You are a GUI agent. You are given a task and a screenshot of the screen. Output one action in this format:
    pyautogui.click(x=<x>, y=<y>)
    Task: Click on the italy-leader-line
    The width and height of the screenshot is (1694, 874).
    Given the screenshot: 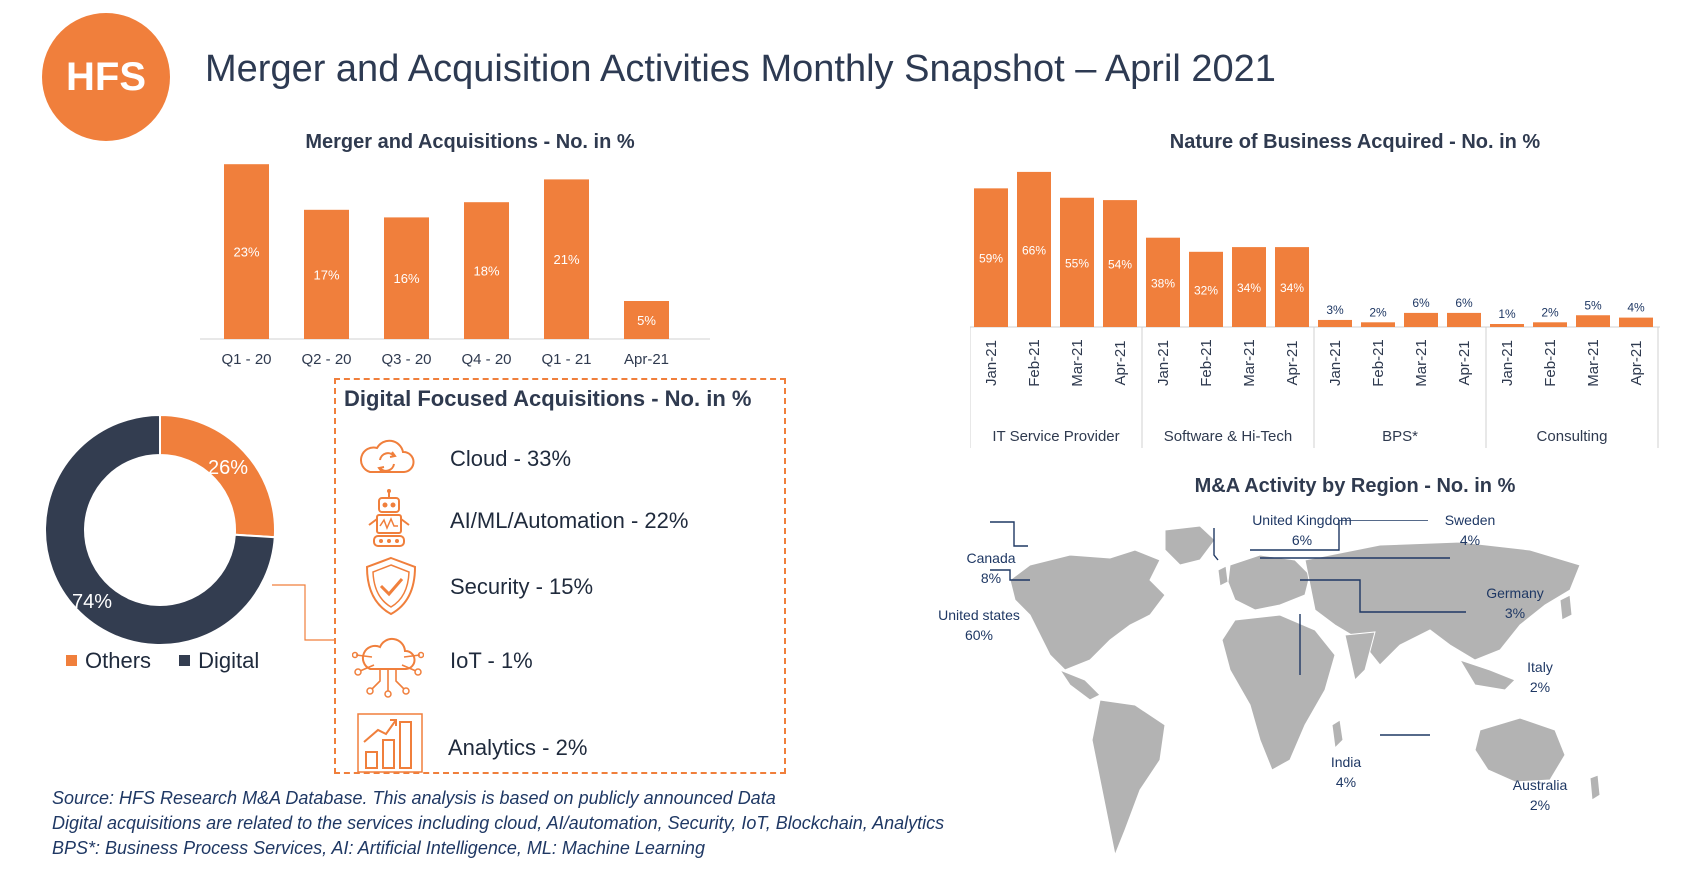 What is the action you would take?
    pyautogui.click(x=1383, y=596)
    